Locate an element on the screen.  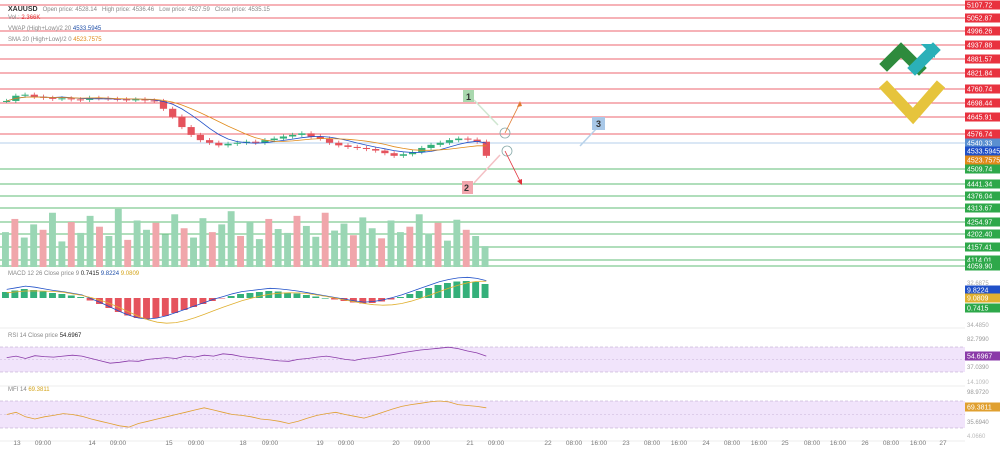
resistance-tag: 5052.87 is located at coordinates (979, 19).